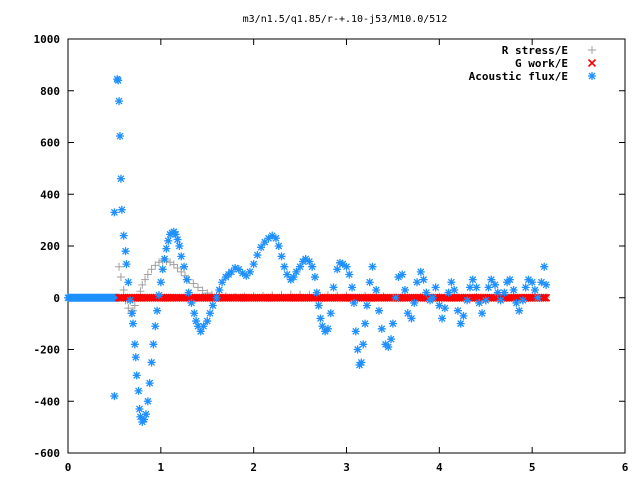 The image size is (640, 480). Describe the element at coordinates (68, 467) in the screenshot. I see `x-tick-label: 0` at that location.